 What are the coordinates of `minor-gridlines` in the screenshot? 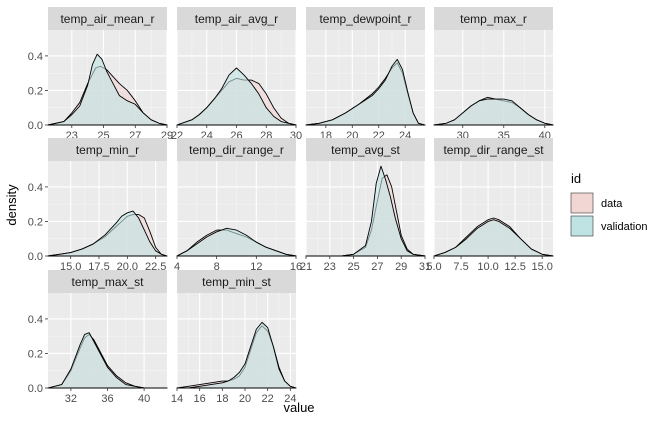 It's located at (365, 208).